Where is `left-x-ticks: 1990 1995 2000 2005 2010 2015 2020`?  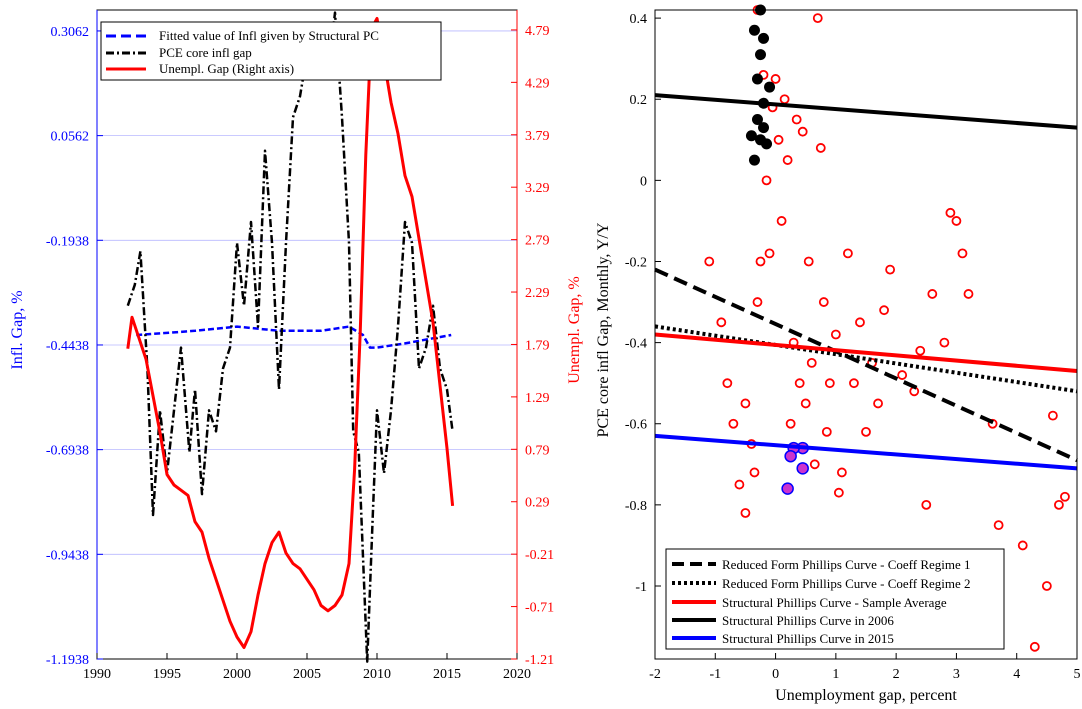
left-x-ticks: 1990 1995 2000 2005 2010 2015 2020 is located at coordinates (307, 667).